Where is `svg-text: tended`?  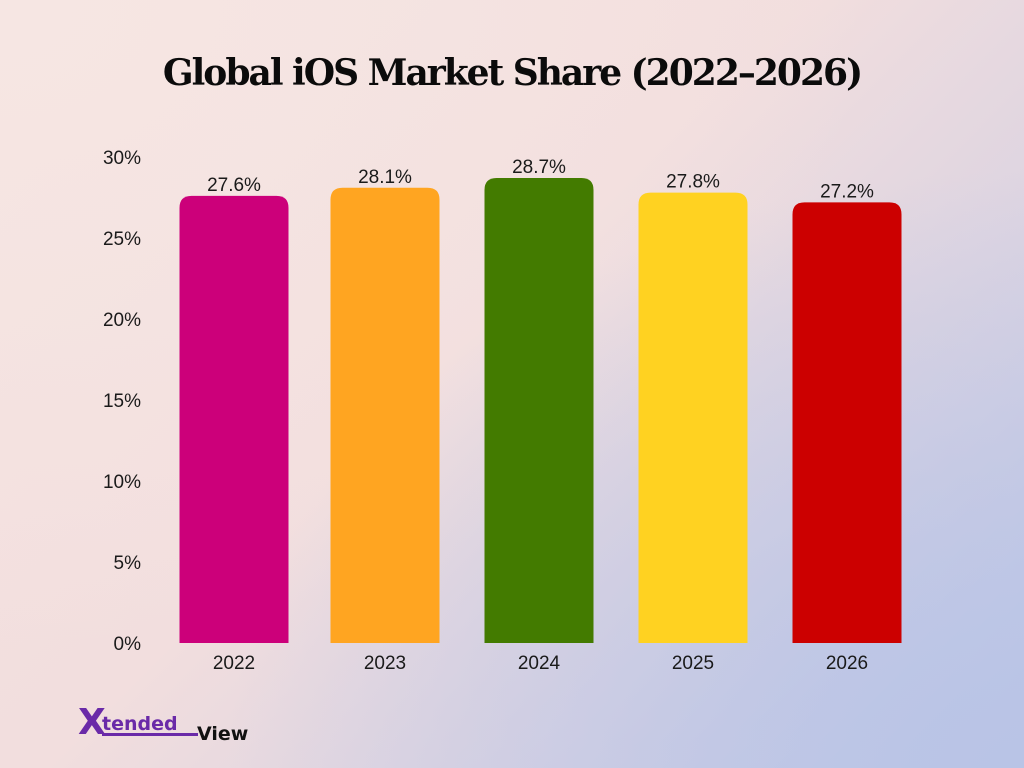
svg-text: tended is located at coordinates (140, 724).